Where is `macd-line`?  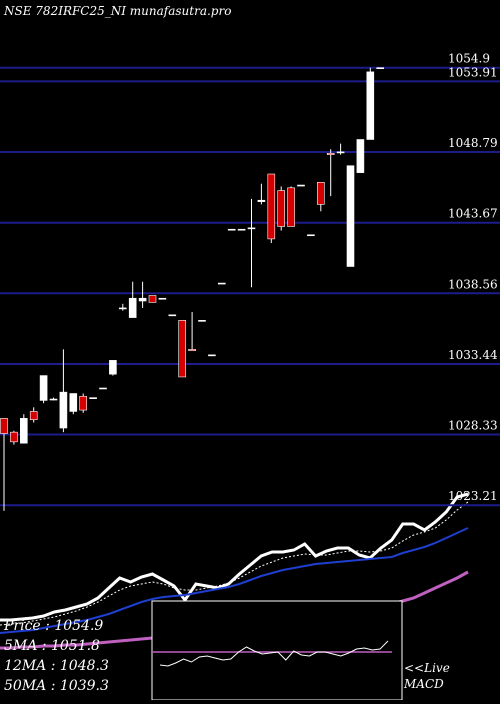 macd-line is located at coordinates (274, 653).